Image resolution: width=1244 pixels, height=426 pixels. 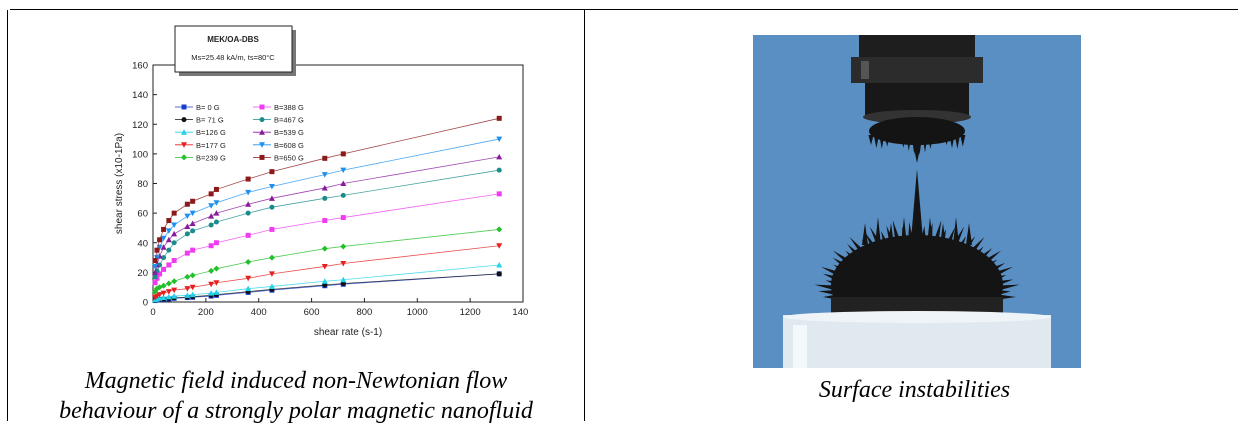 What do you see at coordinates (520, 312) in the screenshot?
I see `x-tick-label: 1400` at bounding box center [520, 312].